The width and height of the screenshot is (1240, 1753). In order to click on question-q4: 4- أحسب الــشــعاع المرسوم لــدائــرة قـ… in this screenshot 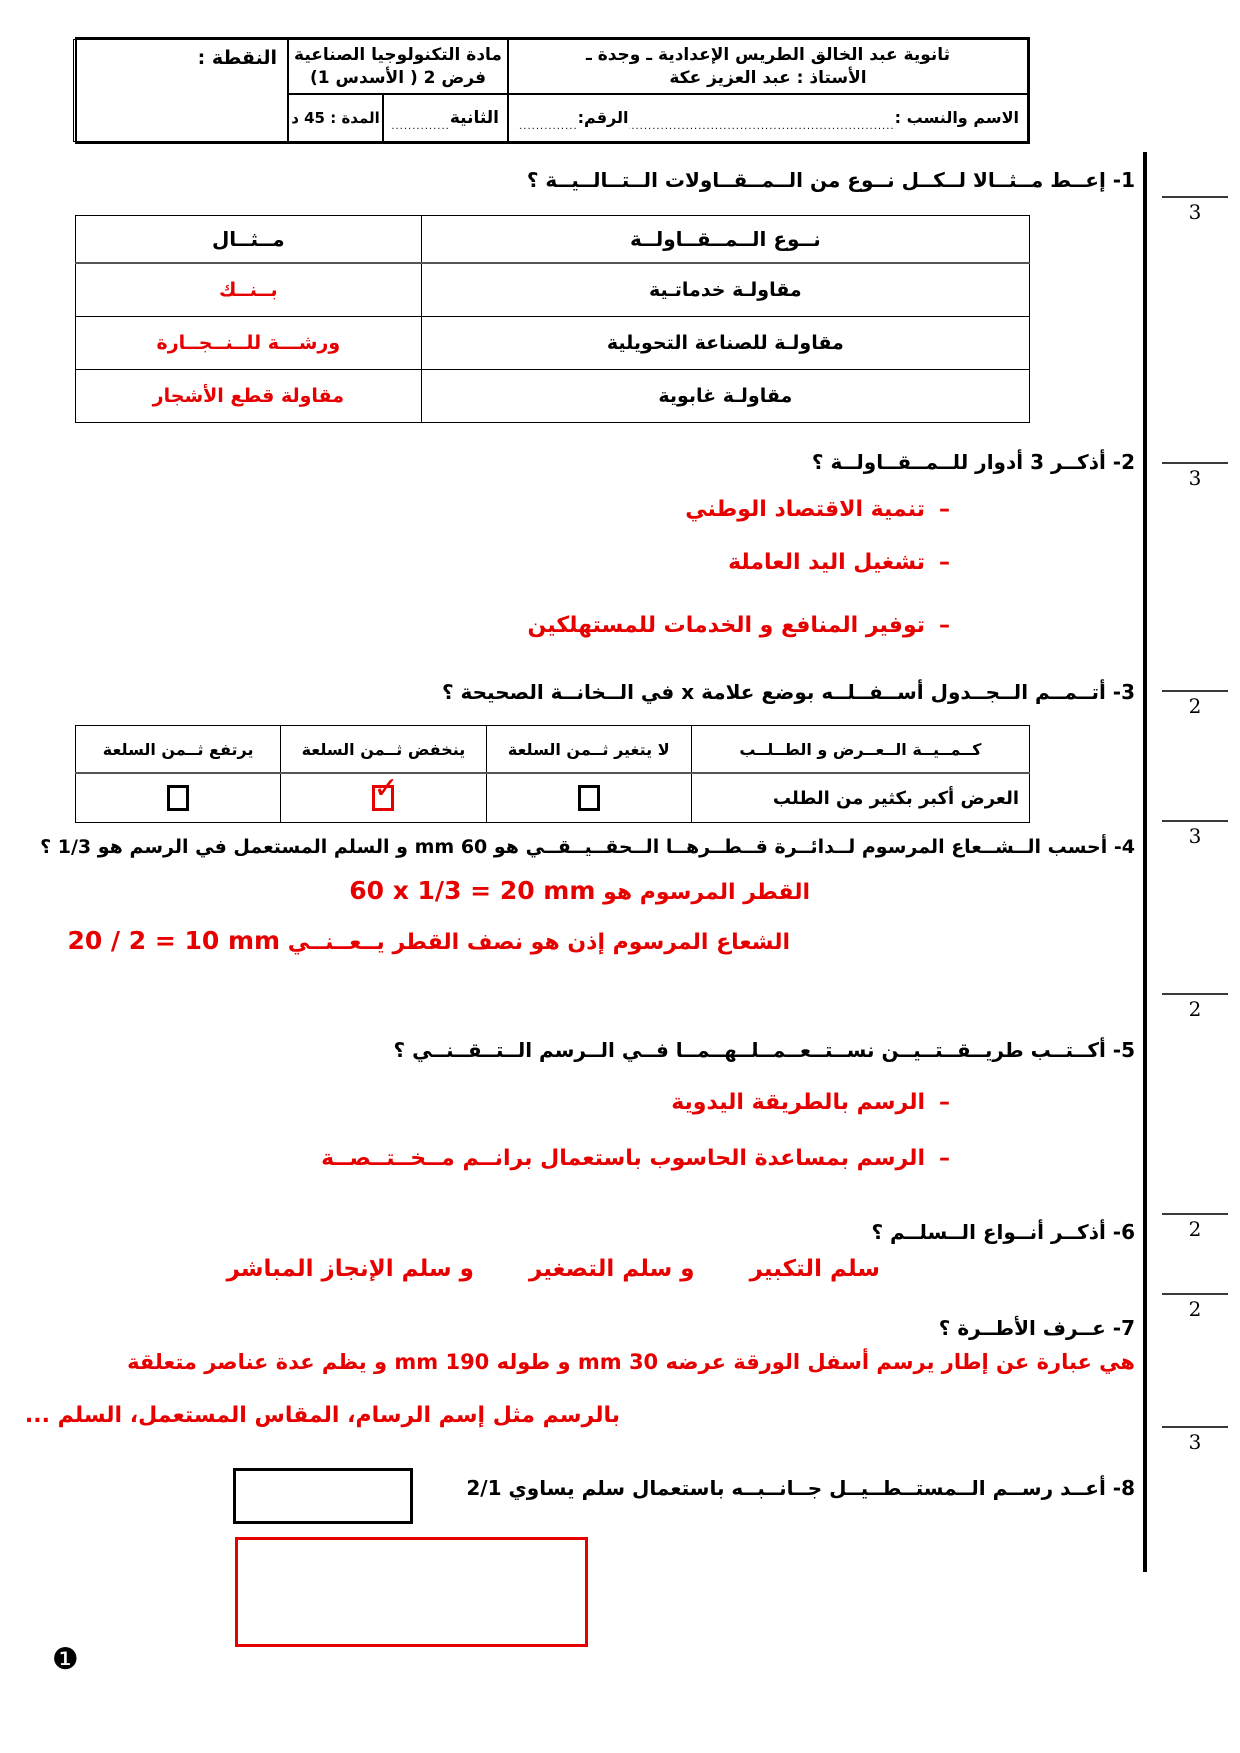, I will do `click(587, 847)`.